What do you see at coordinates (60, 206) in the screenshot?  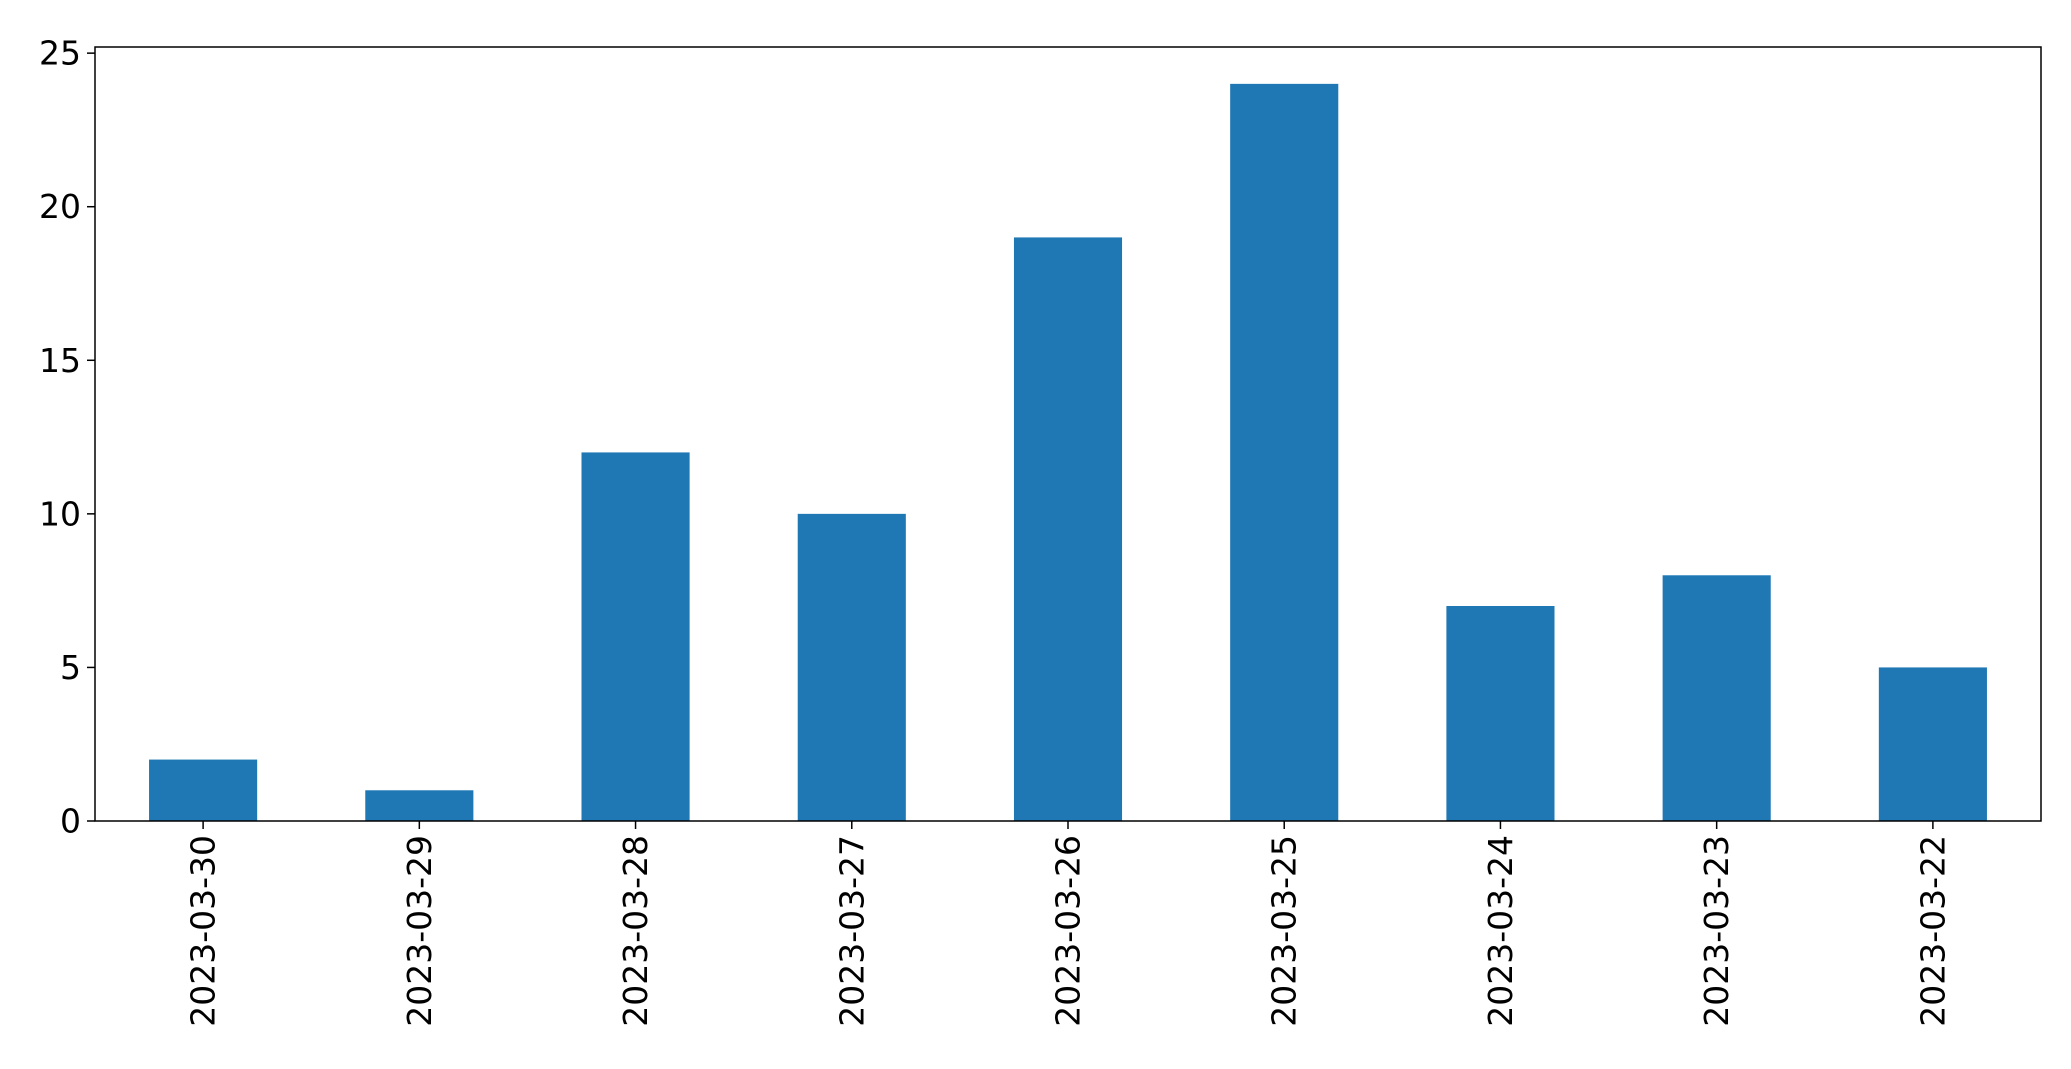 I see `y-tick-label: 20` at bounding box center [60, 206].